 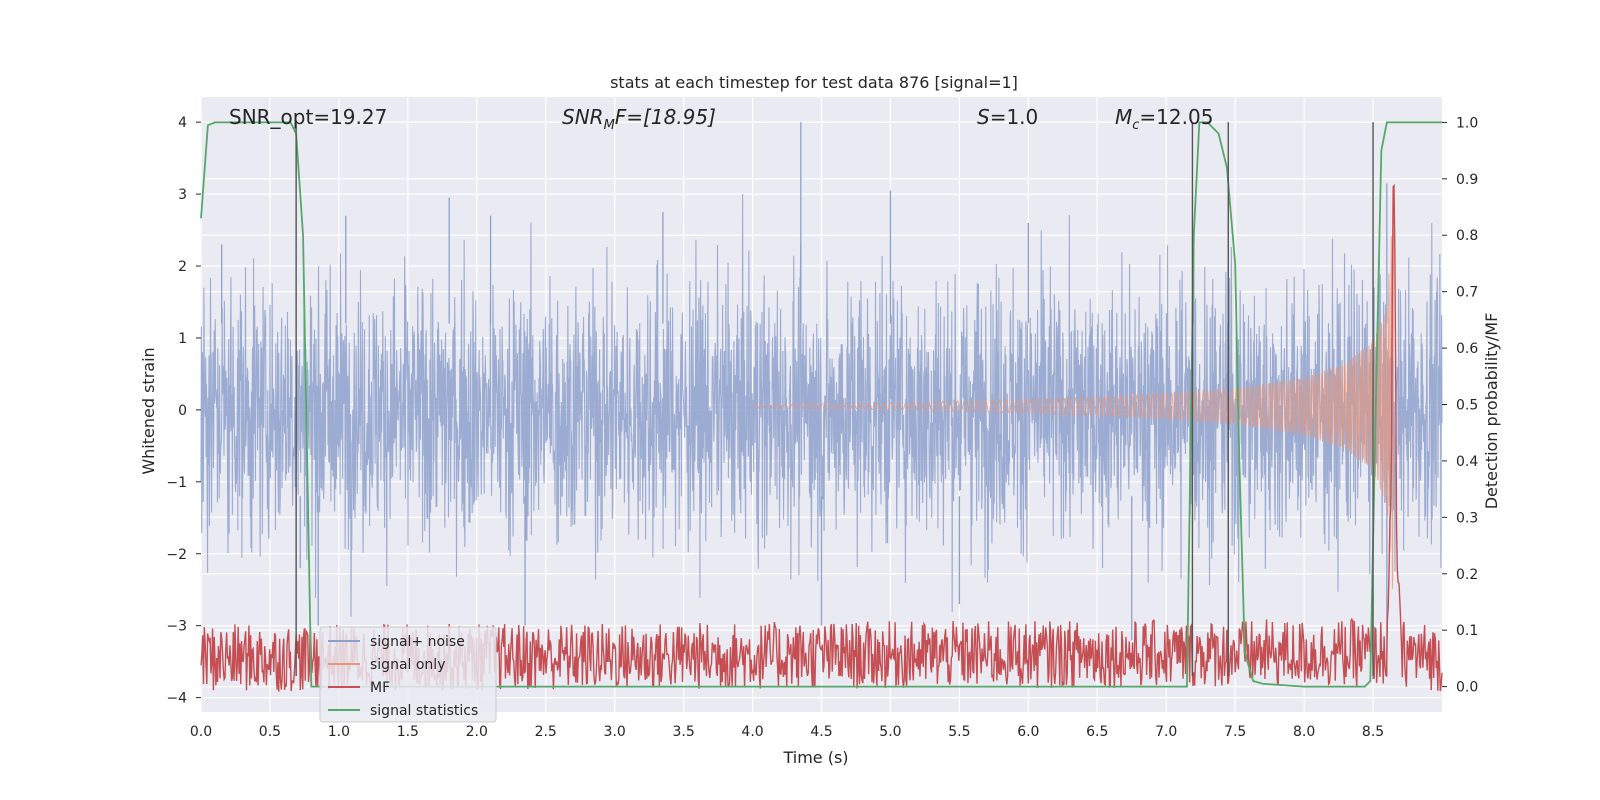 What do you see at coordinates (477, 732) in the screenshot?
I see `x-tick-label: 2.0` at bounding box center [477, 732].